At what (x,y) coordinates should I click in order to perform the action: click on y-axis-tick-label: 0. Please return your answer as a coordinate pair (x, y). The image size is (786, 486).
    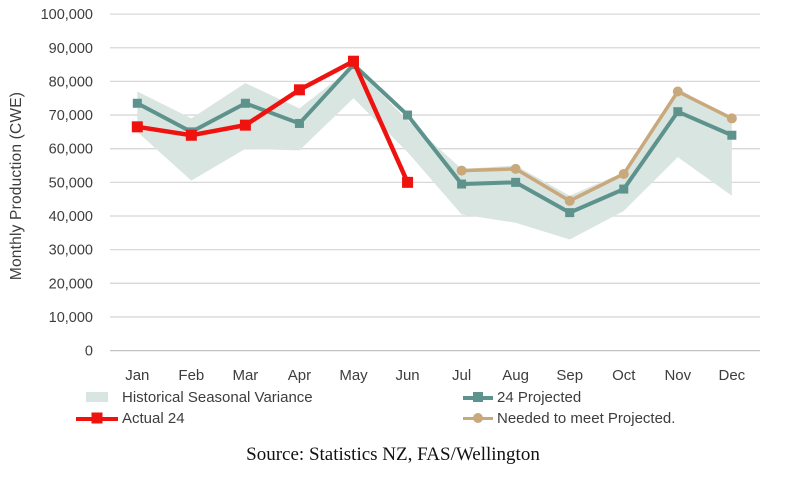
    Looking at the image, I should click on (89, 352).